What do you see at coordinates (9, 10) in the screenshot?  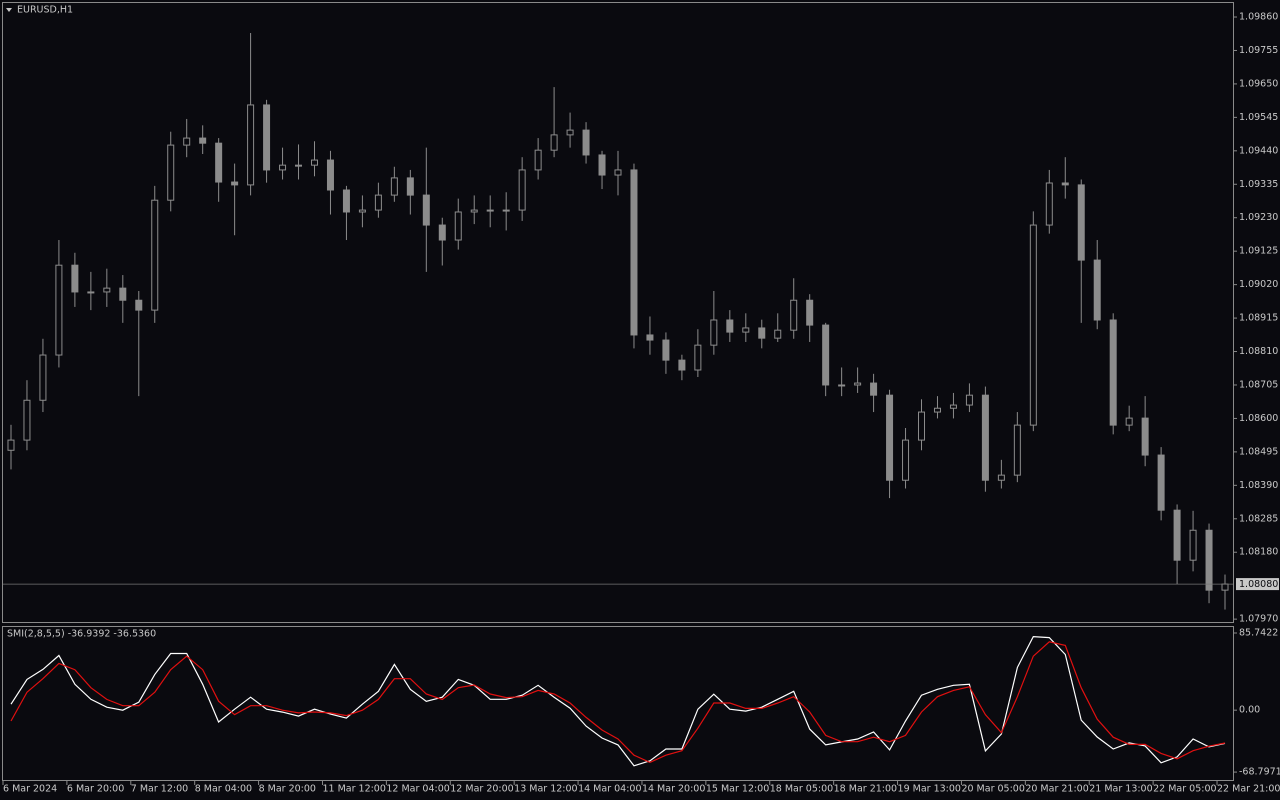 I see `menu-arrow` at bounding box center [9, 10].